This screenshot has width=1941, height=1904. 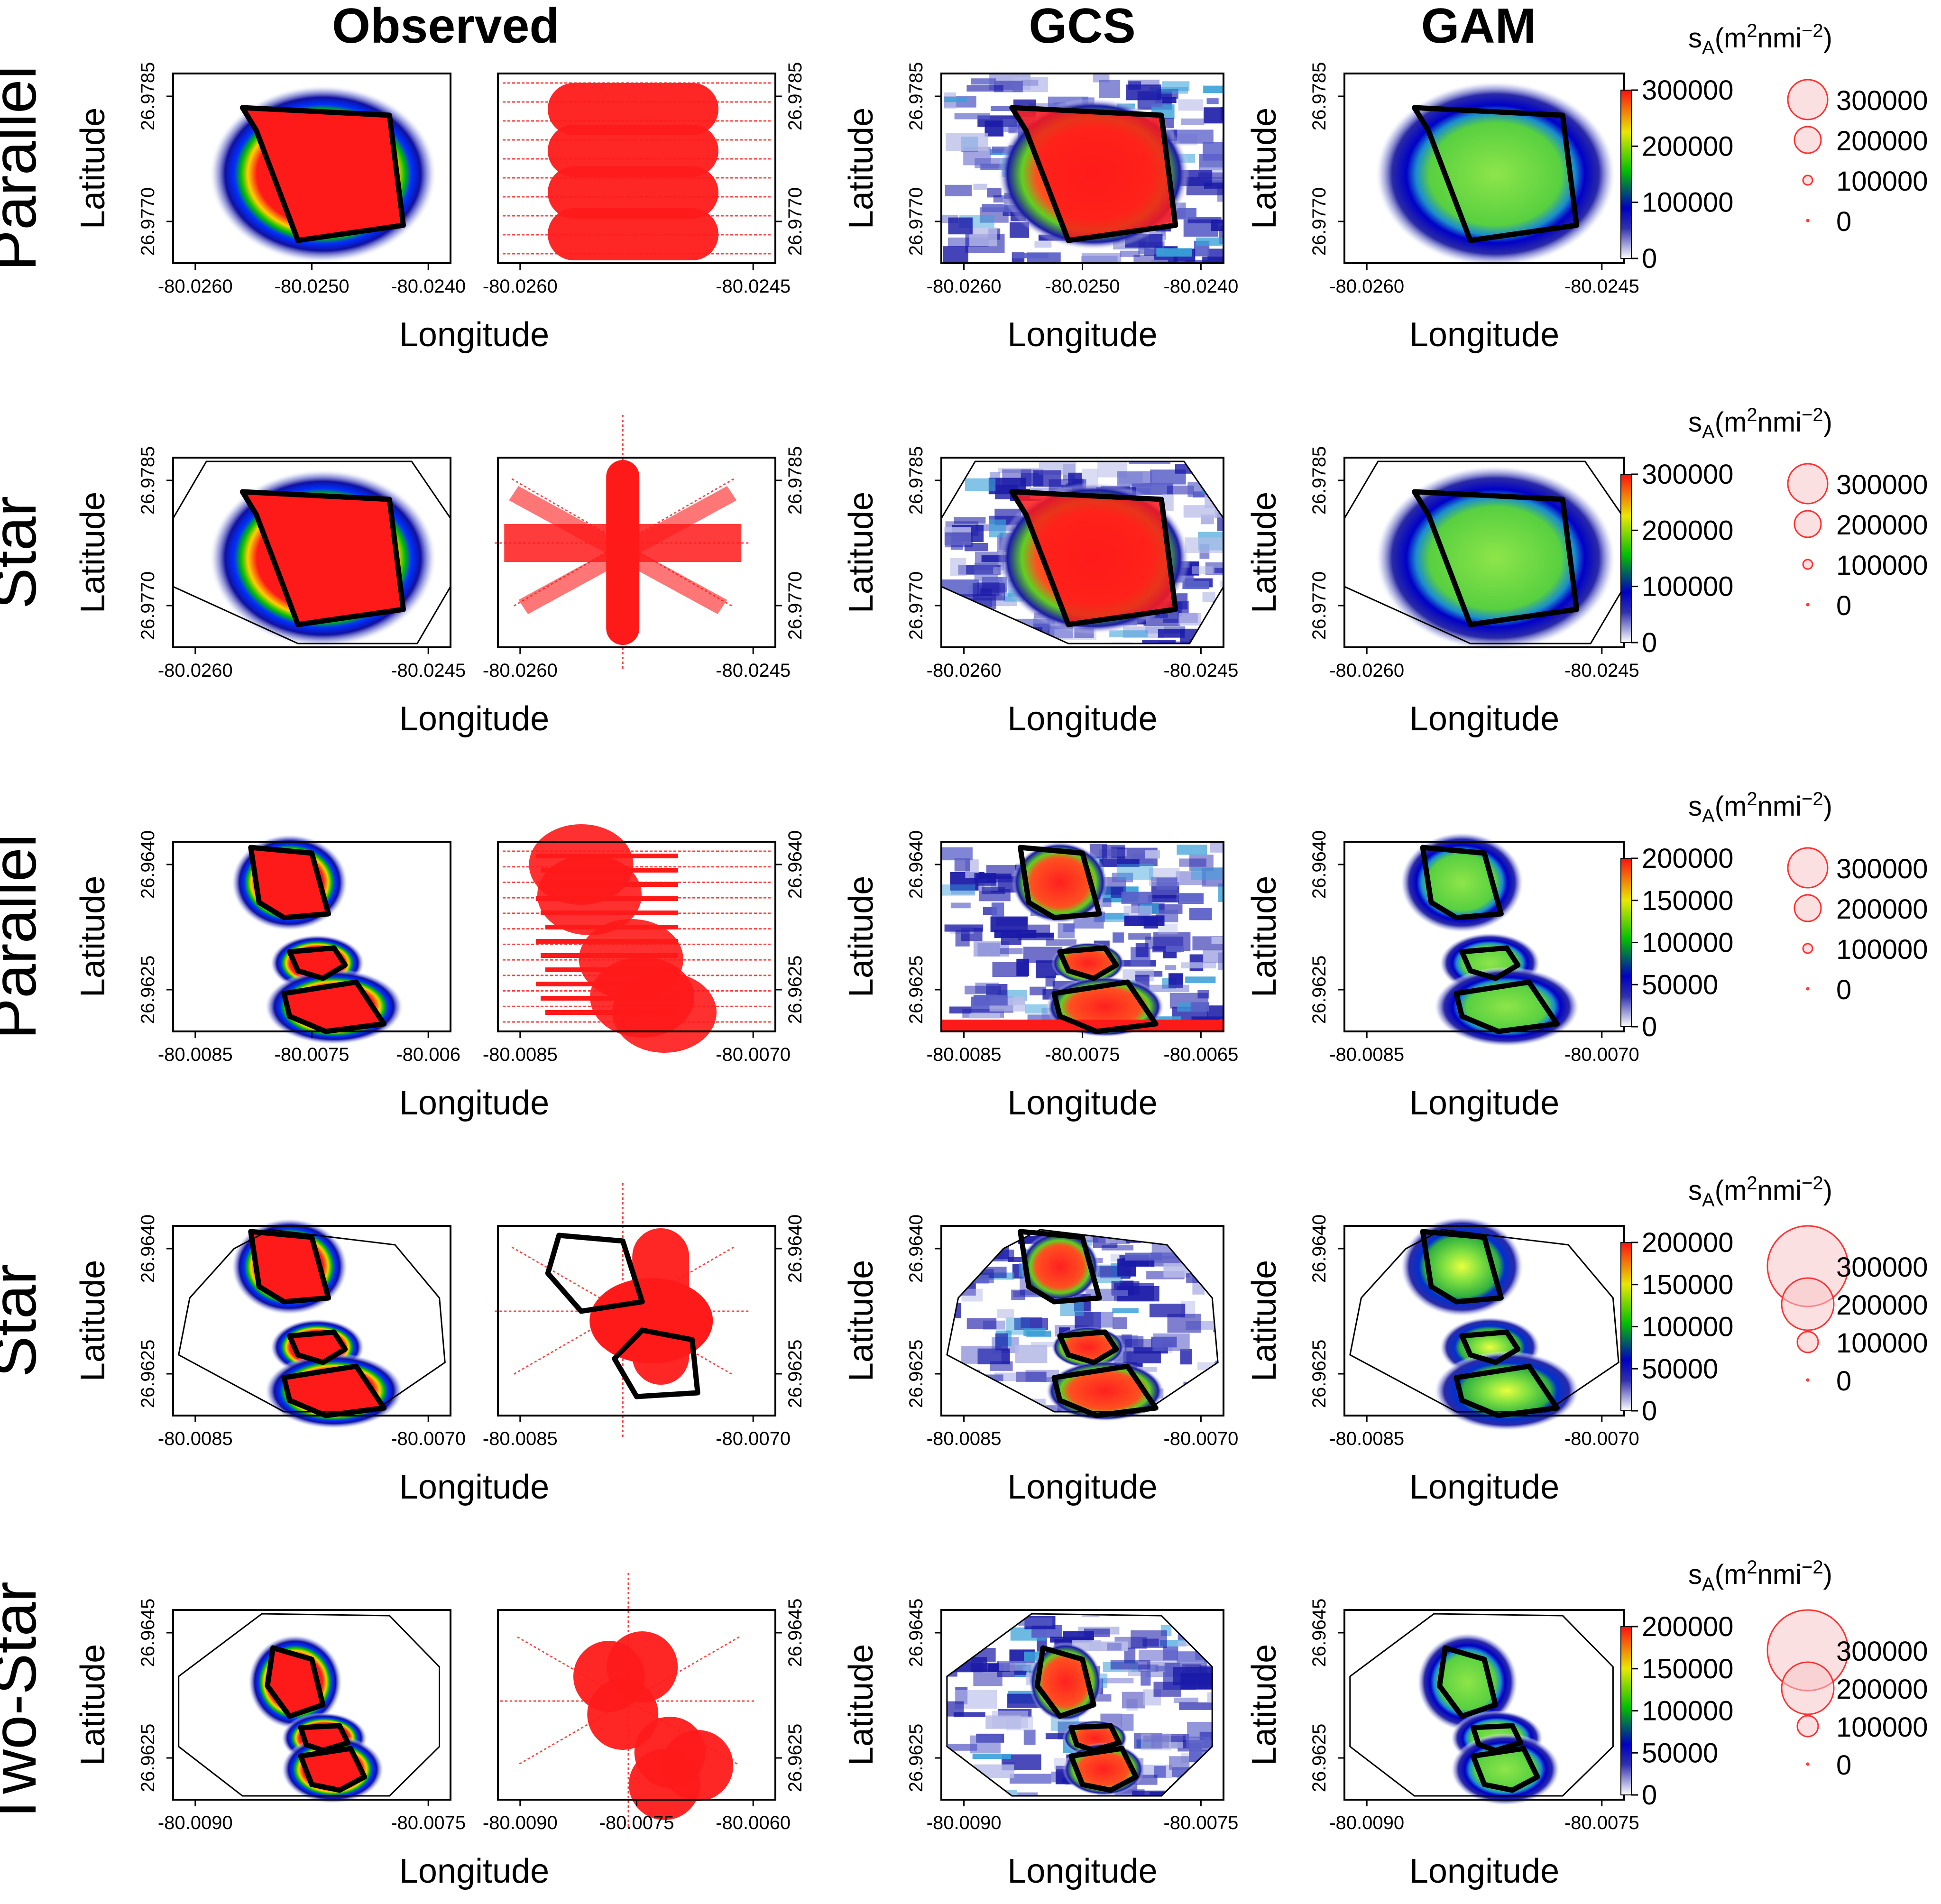 What do you see at coordinates (1082, 1321) in the screenshot?
I see `survey-boundary` at bounding box center [1082, 1321].